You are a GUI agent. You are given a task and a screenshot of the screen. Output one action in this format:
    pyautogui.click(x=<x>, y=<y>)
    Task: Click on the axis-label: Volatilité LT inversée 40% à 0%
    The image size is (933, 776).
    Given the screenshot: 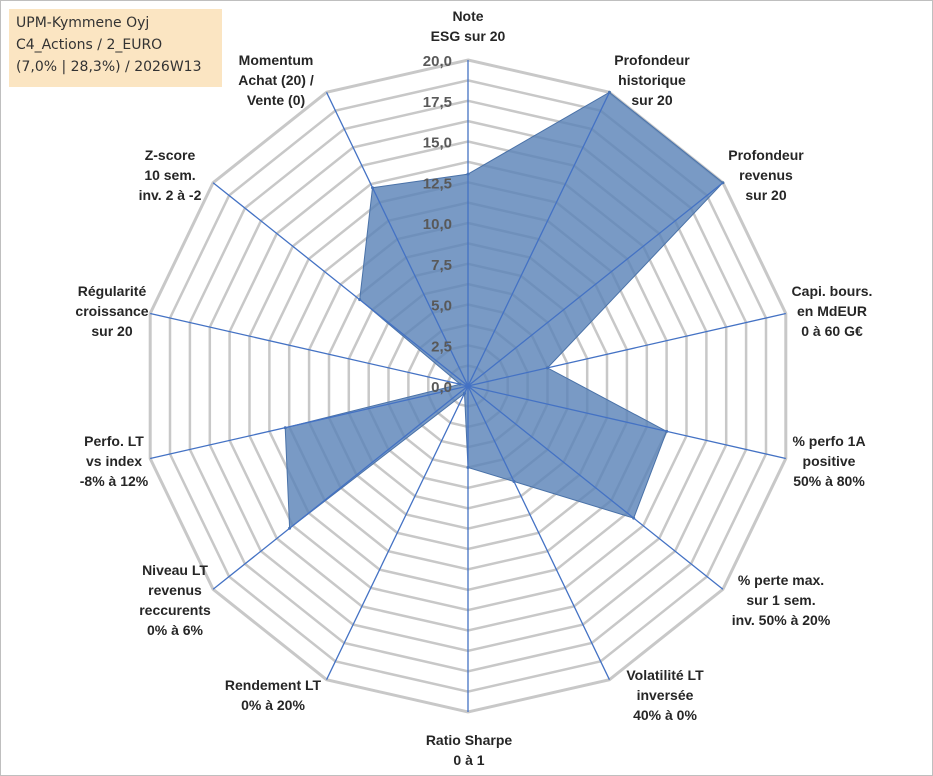 What is the action you would take?
    pyautogui.click(x=665, y=695)
    